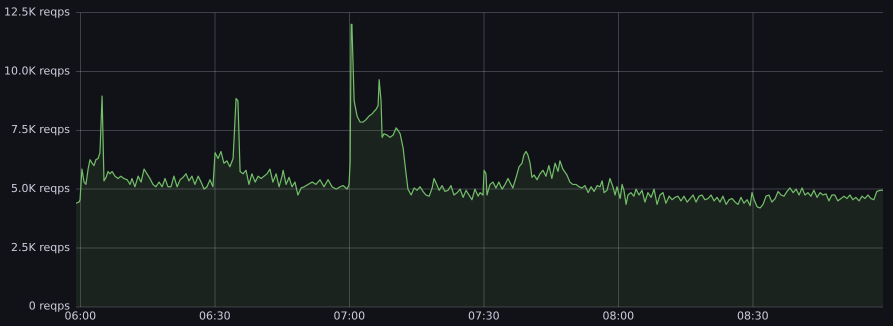  I want to click on y-tick-label: 2.5K reqps, so click(40, 247).